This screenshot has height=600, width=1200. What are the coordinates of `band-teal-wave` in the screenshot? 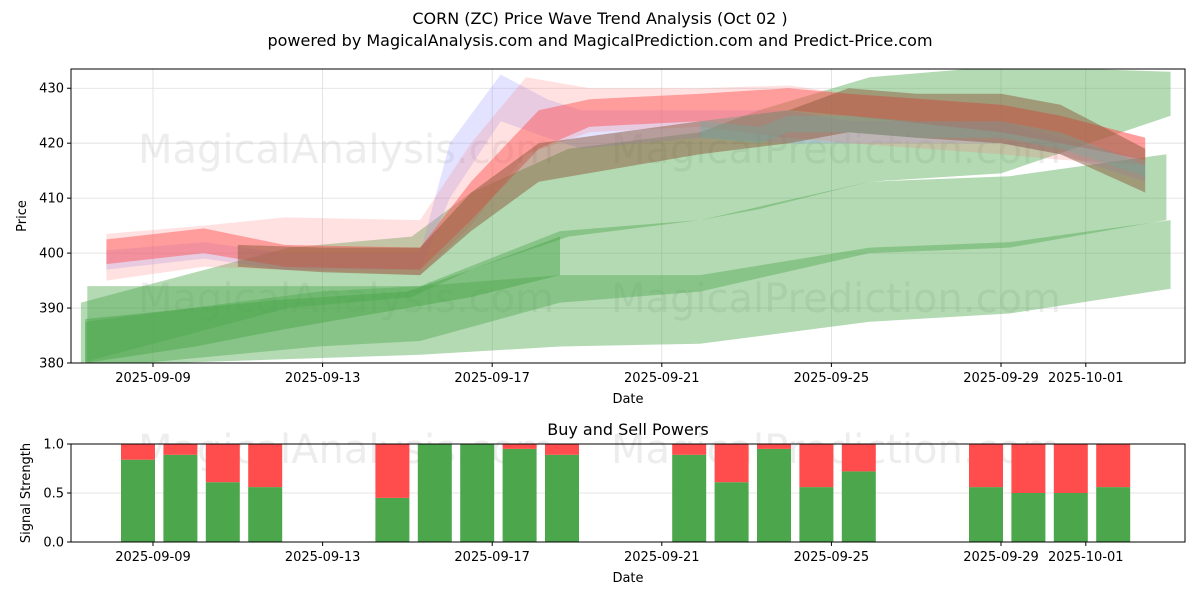 It's located at (923, 146).